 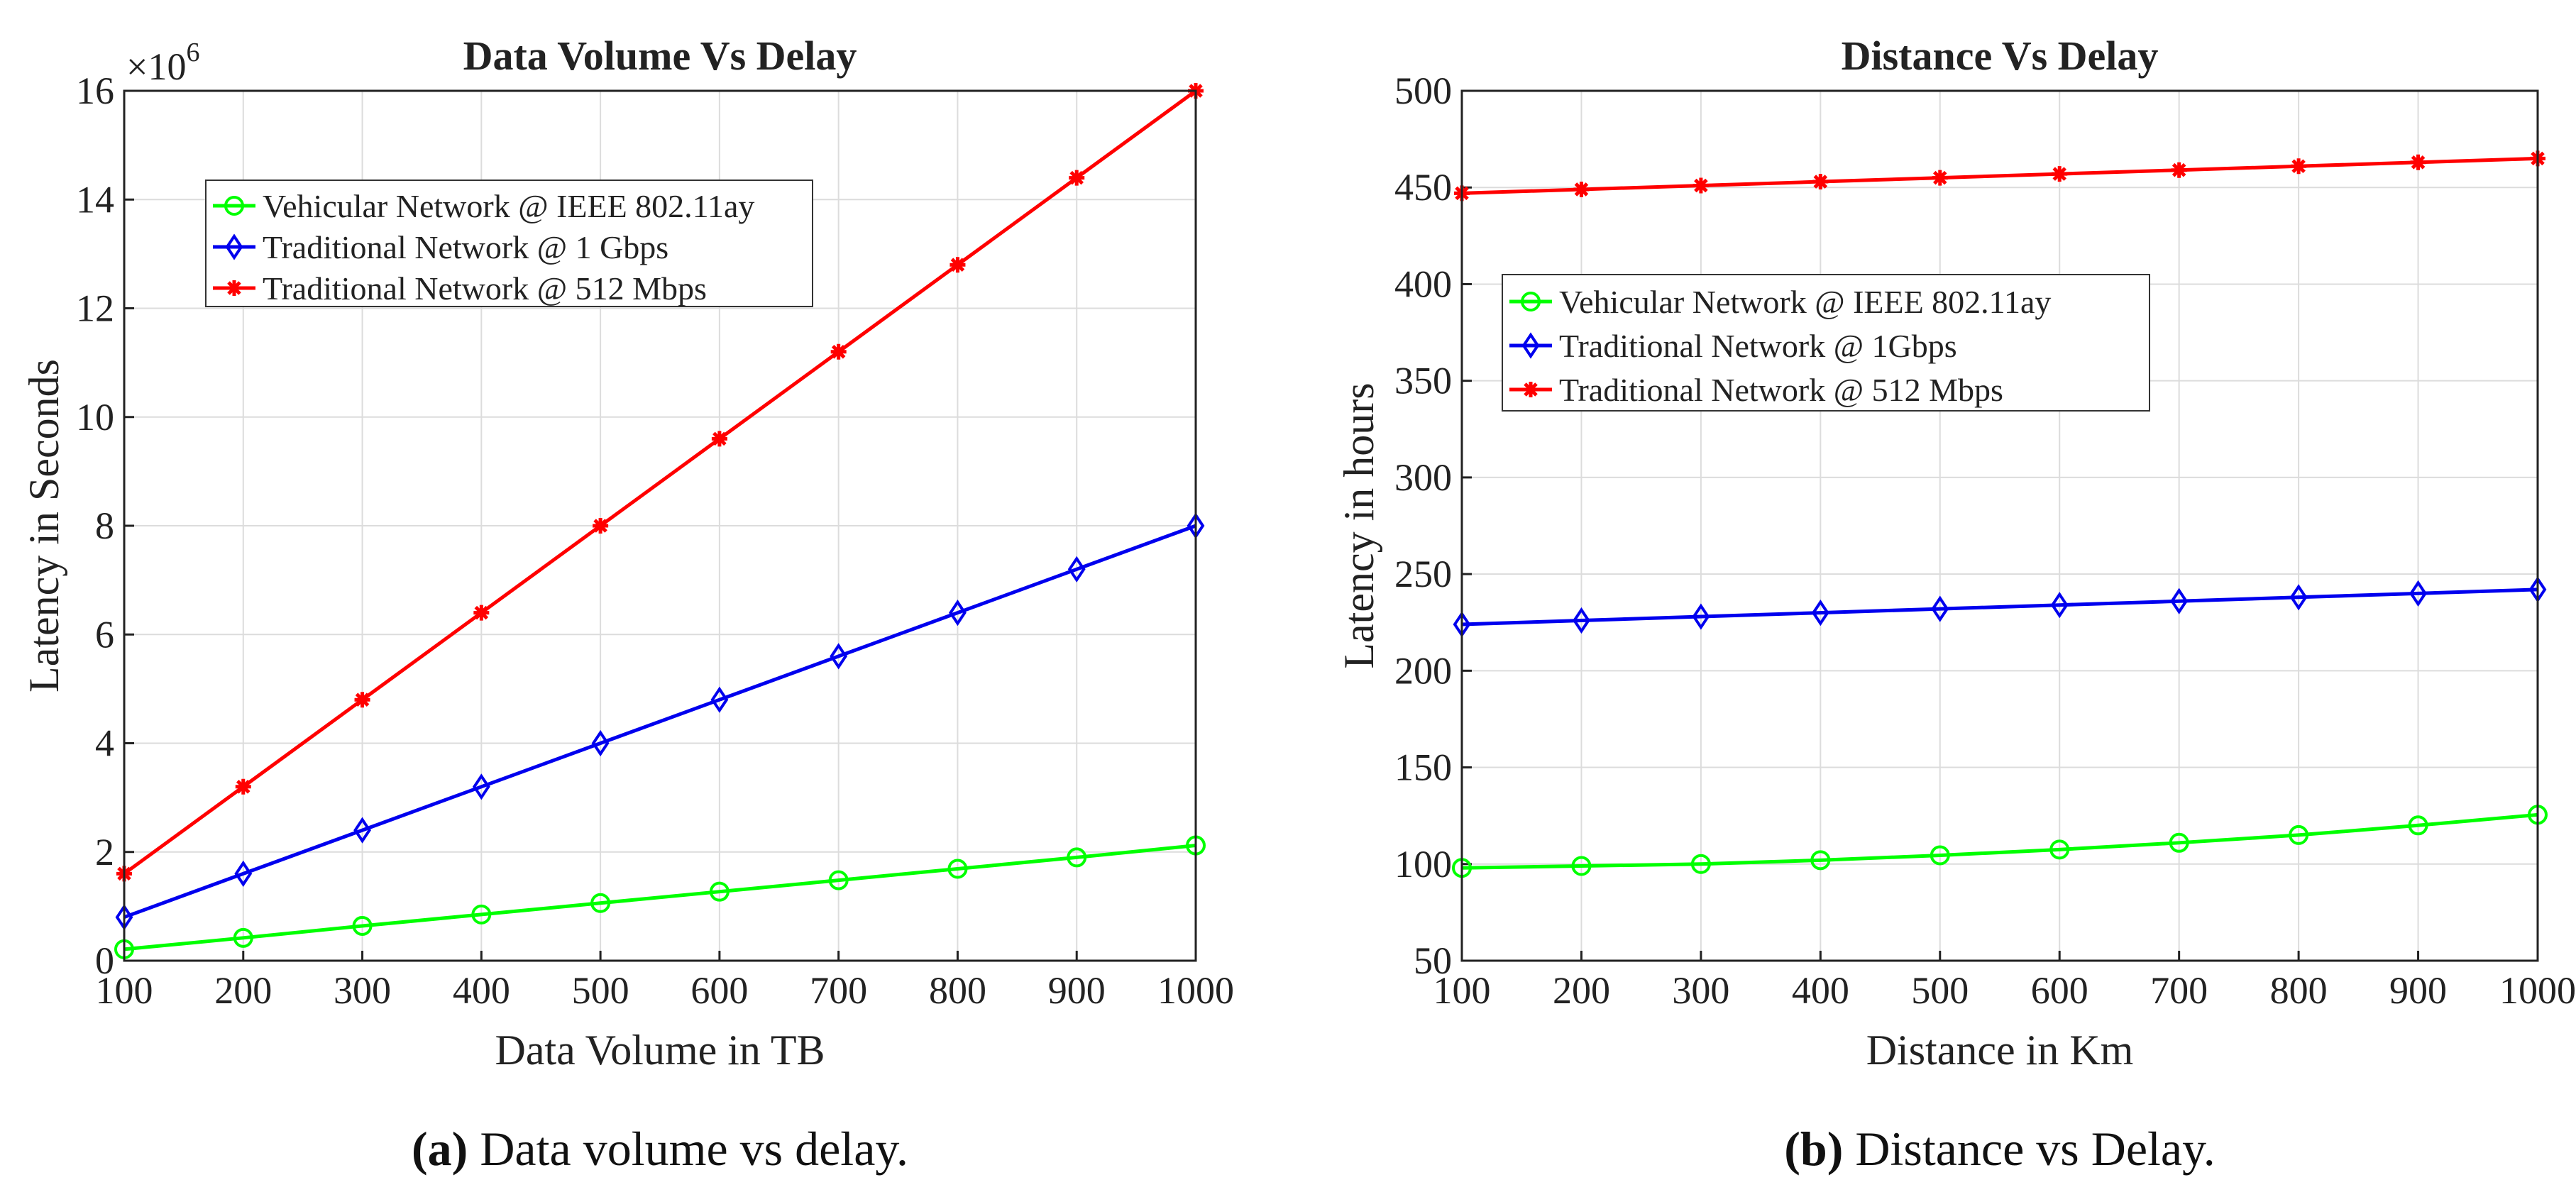 I want to click on y-tick-label: 2, so click(x=104, y=852).